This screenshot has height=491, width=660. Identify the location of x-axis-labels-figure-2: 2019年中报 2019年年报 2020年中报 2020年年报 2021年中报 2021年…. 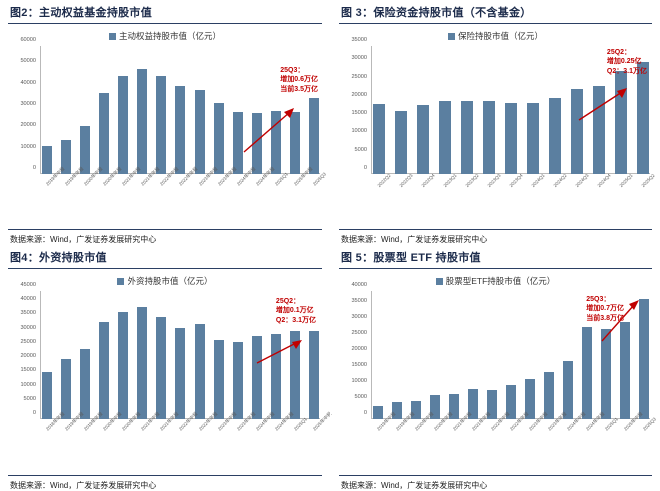
(184, 189).